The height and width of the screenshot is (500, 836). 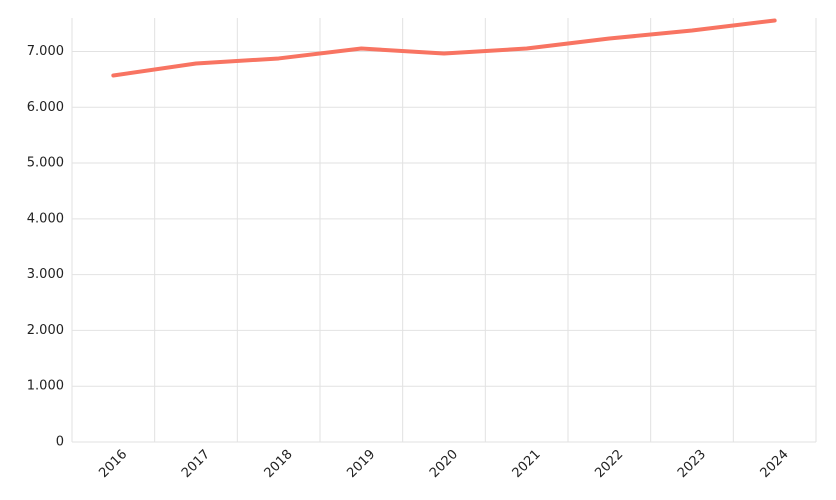 I want to click on x-tick-label: 2016, so click(x=113, y=464).